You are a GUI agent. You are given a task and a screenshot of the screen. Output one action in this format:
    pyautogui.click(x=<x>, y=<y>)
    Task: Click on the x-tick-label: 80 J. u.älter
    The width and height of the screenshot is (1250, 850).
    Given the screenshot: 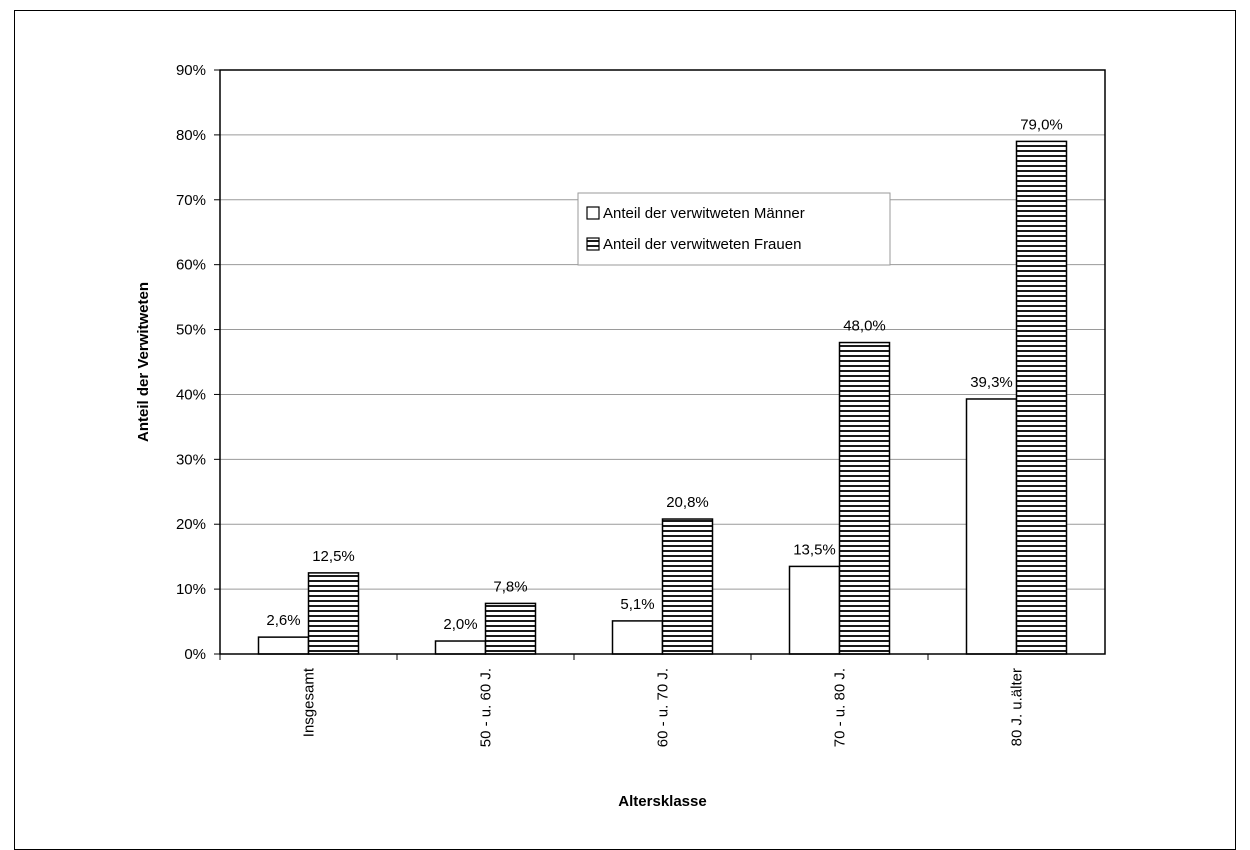 What is the action you would take?
    pyautogui.click(x=1017, y=707)
    